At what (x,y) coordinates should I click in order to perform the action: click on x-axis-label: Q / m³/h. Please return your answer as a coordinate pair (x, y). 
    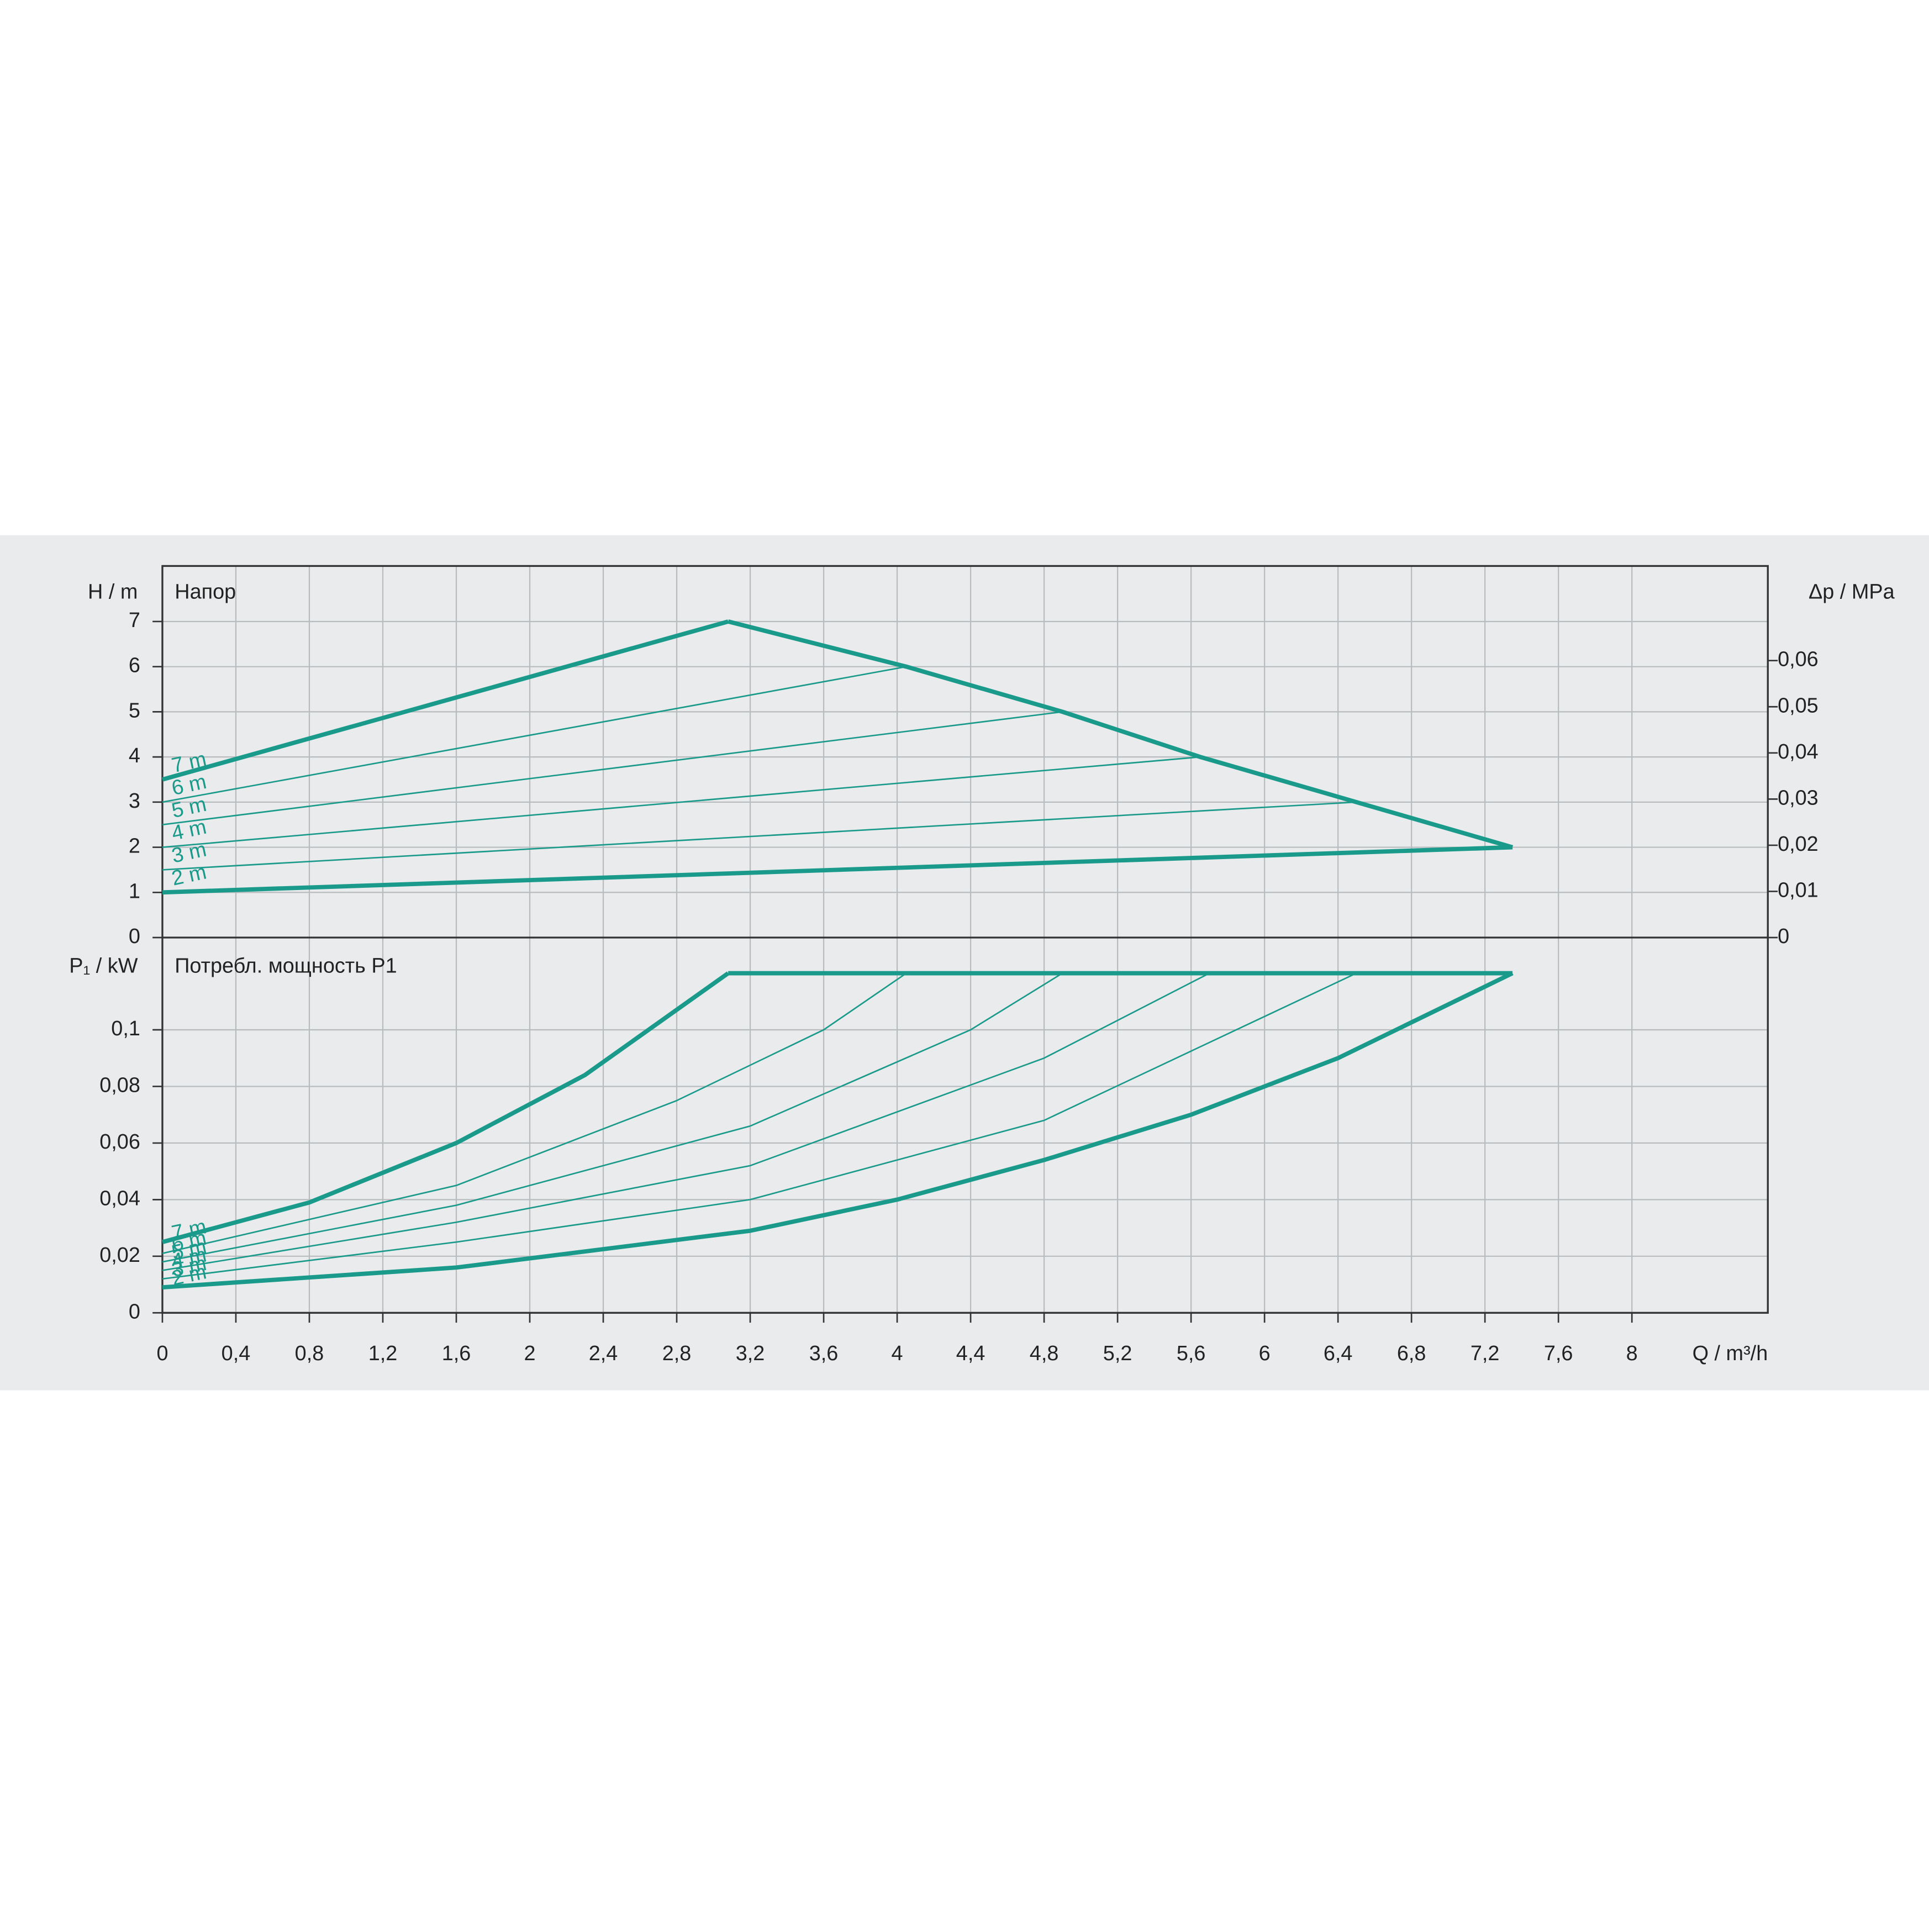
    Looking at the image, I should click on (1731, 1354).